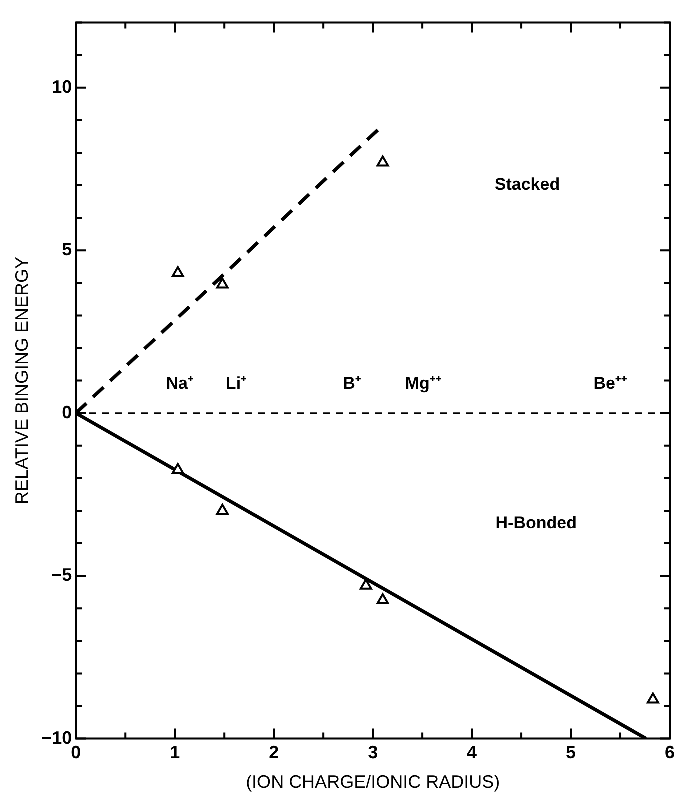  What do you see at coordinates (180, 384) in the screenshot?
I see `annotation: Na⁺` at bounding box center [180, 384].